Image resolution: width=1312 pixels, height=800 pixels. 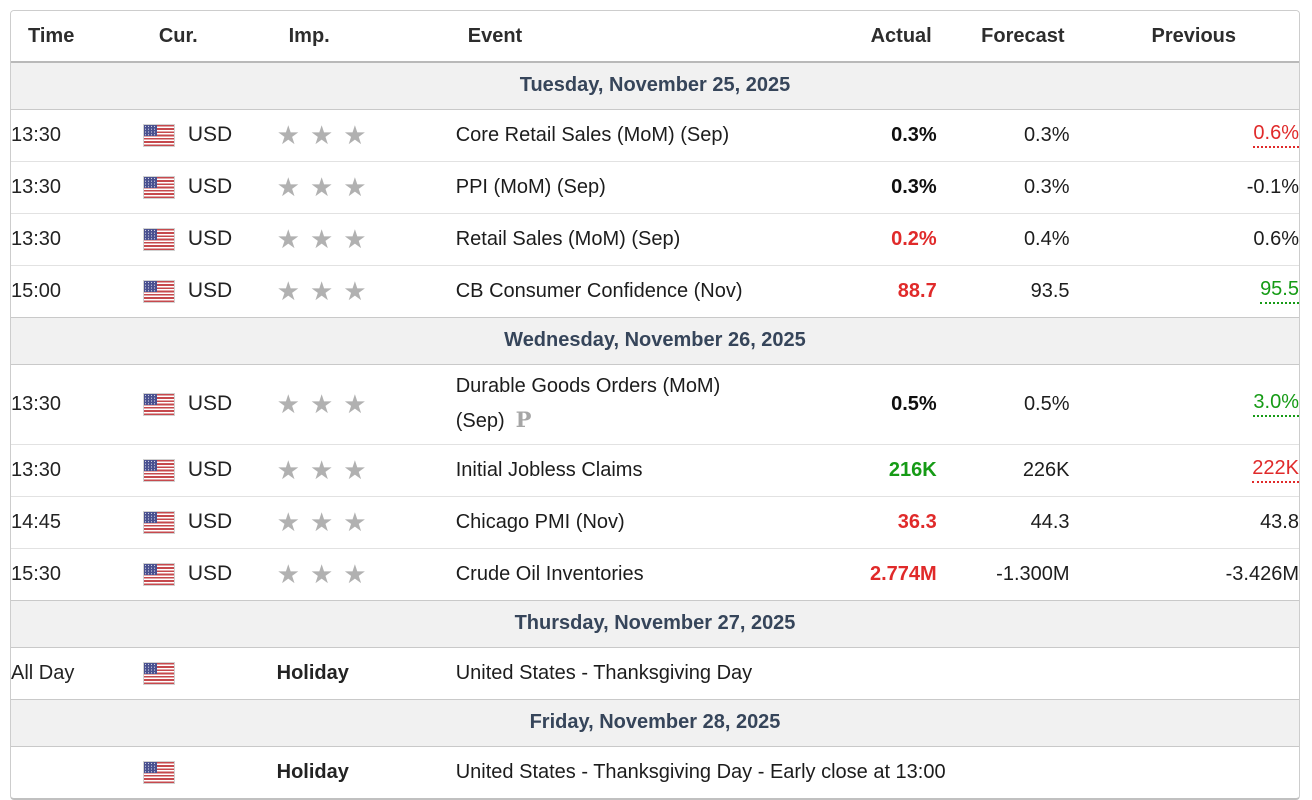 What do you see at coordinates (1033, 573) in the screenshot?
I see `forecast-value: -1.300M` at bounding box center [1033, 573].